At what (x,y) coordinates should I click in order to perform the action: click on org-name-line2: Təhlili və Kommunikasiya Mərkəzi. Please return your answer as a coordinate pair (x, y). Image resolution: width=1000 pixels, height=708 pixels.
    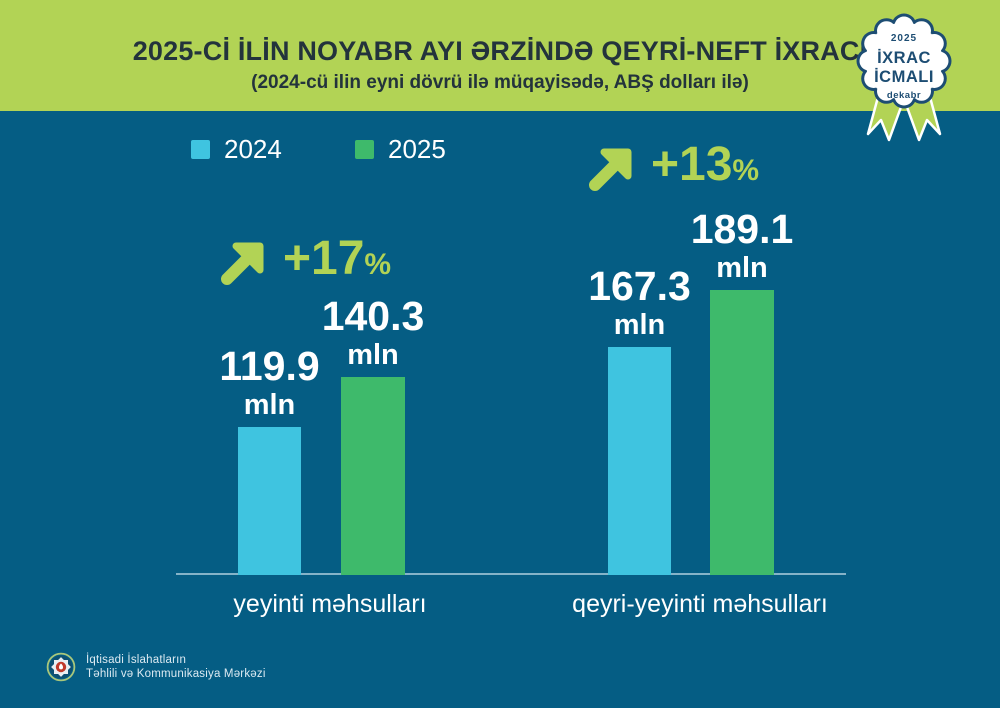
    Looking at the image, I should click on (176, 674).